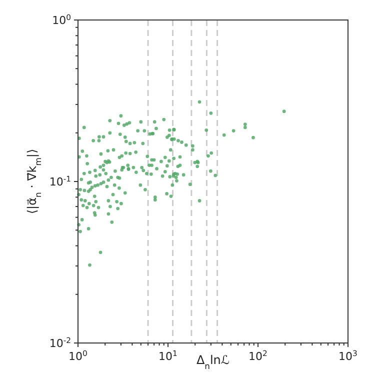  I want to click on y-tick-label: 10$^{-1}$, so click(60, 181).